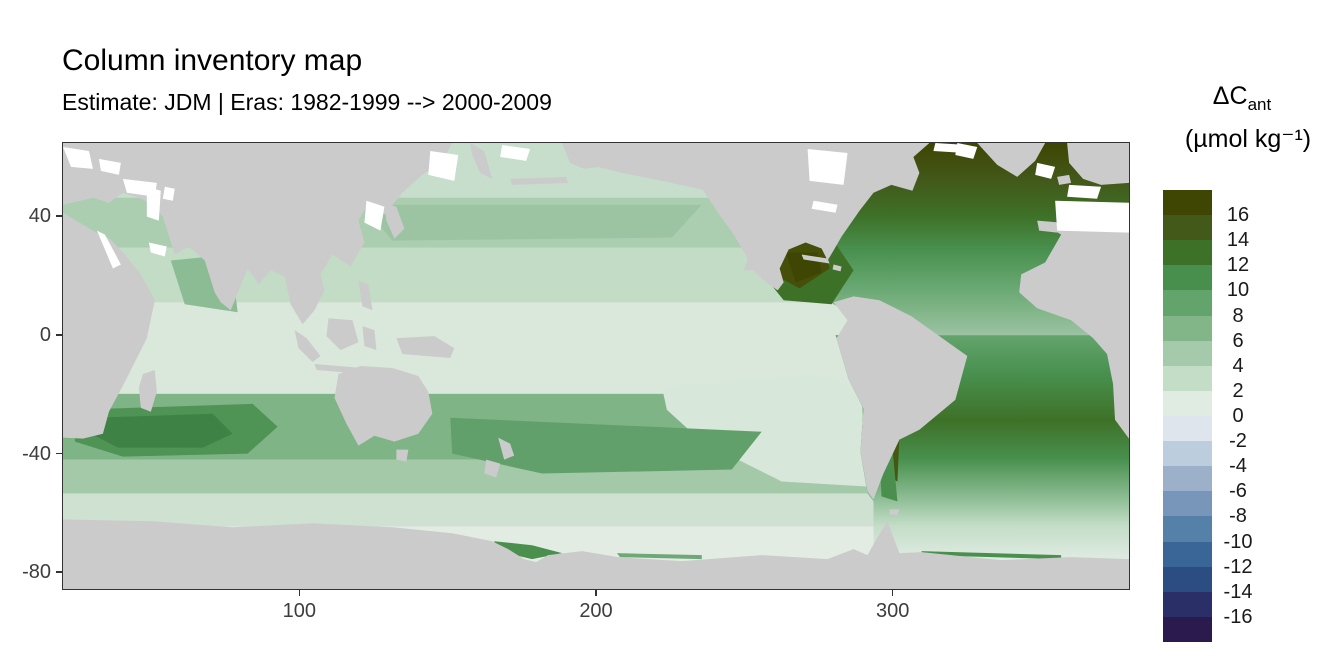 The image size is (1344, 672). Describe the element at coordinates (1238, 215) in the screenshot. I see `legend-tick-label: 16` at that location.